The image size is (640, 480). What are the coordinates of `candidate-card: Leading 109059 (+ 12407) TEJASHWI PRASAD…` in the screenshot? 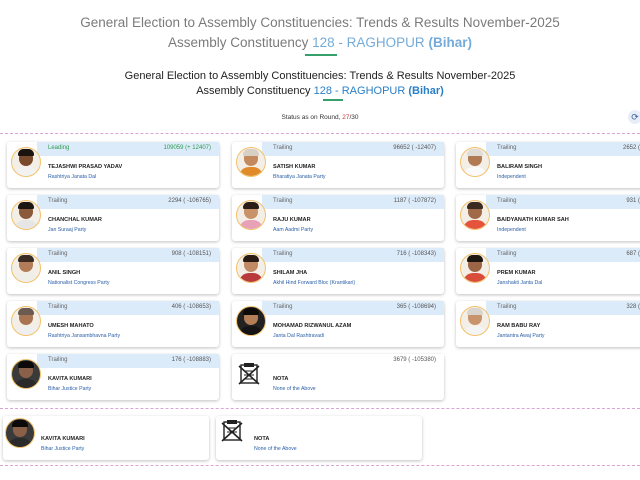 It's located at (113, 165).